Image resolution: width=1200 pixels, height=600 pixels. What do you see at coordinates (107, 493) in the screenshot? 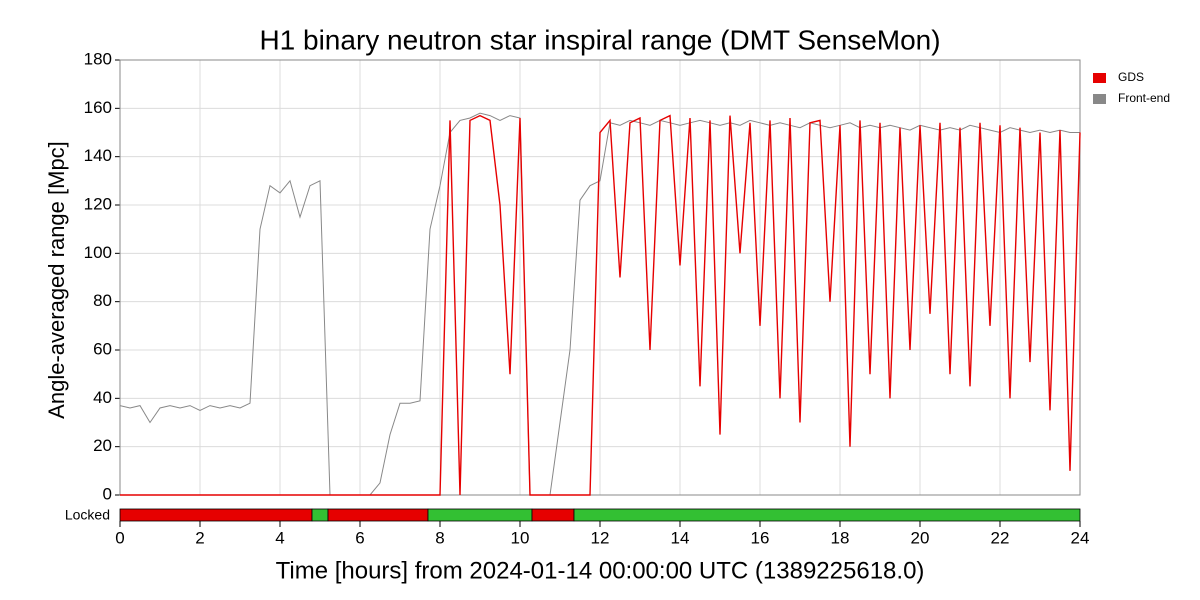
I see `y-tick-label: 0` at bounding box center [107, 493].